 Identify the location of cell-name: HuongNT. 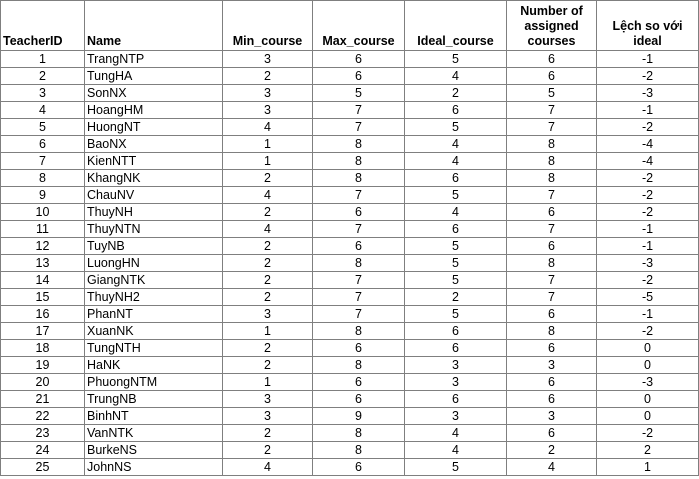
(153, 127).